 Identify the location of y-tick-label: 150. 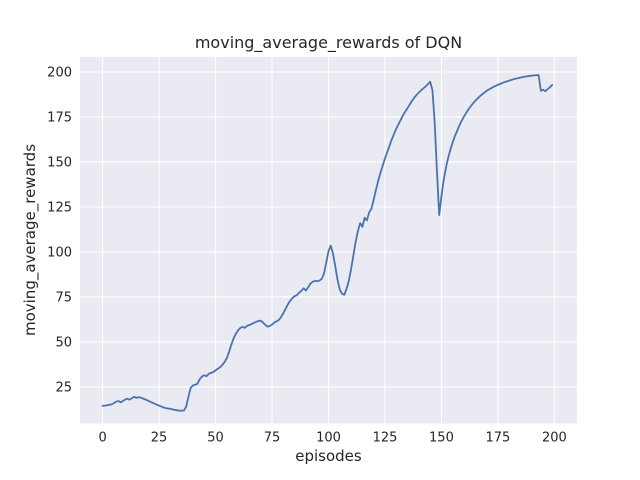
(59, 162).